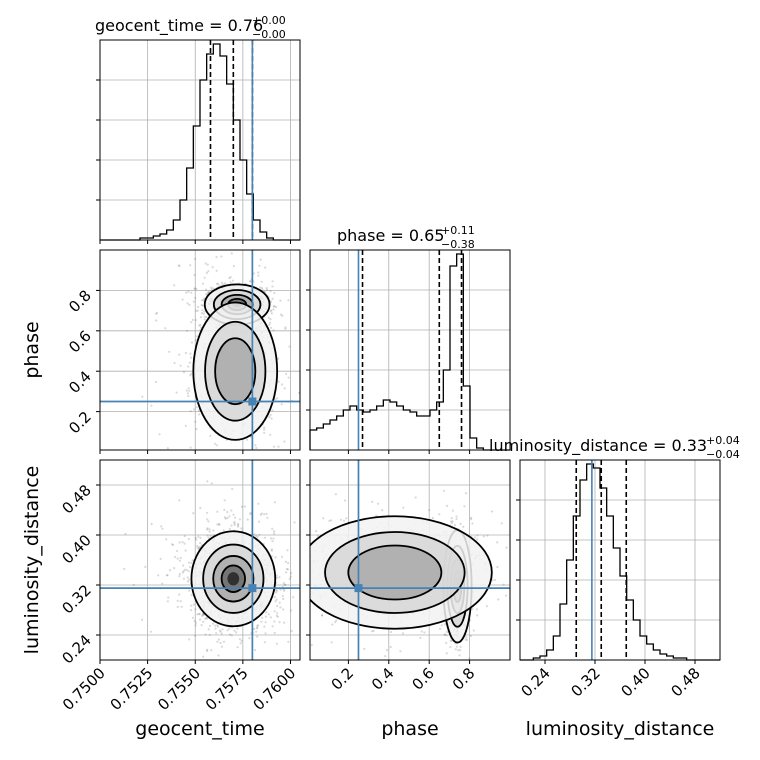 The height and width of the screenshot is (760, 760). What do you see at coordinates (383, 679) in the screenshot?
I see `x-tick-label-phase-1: 0.4` at bounding box center [383, 679].